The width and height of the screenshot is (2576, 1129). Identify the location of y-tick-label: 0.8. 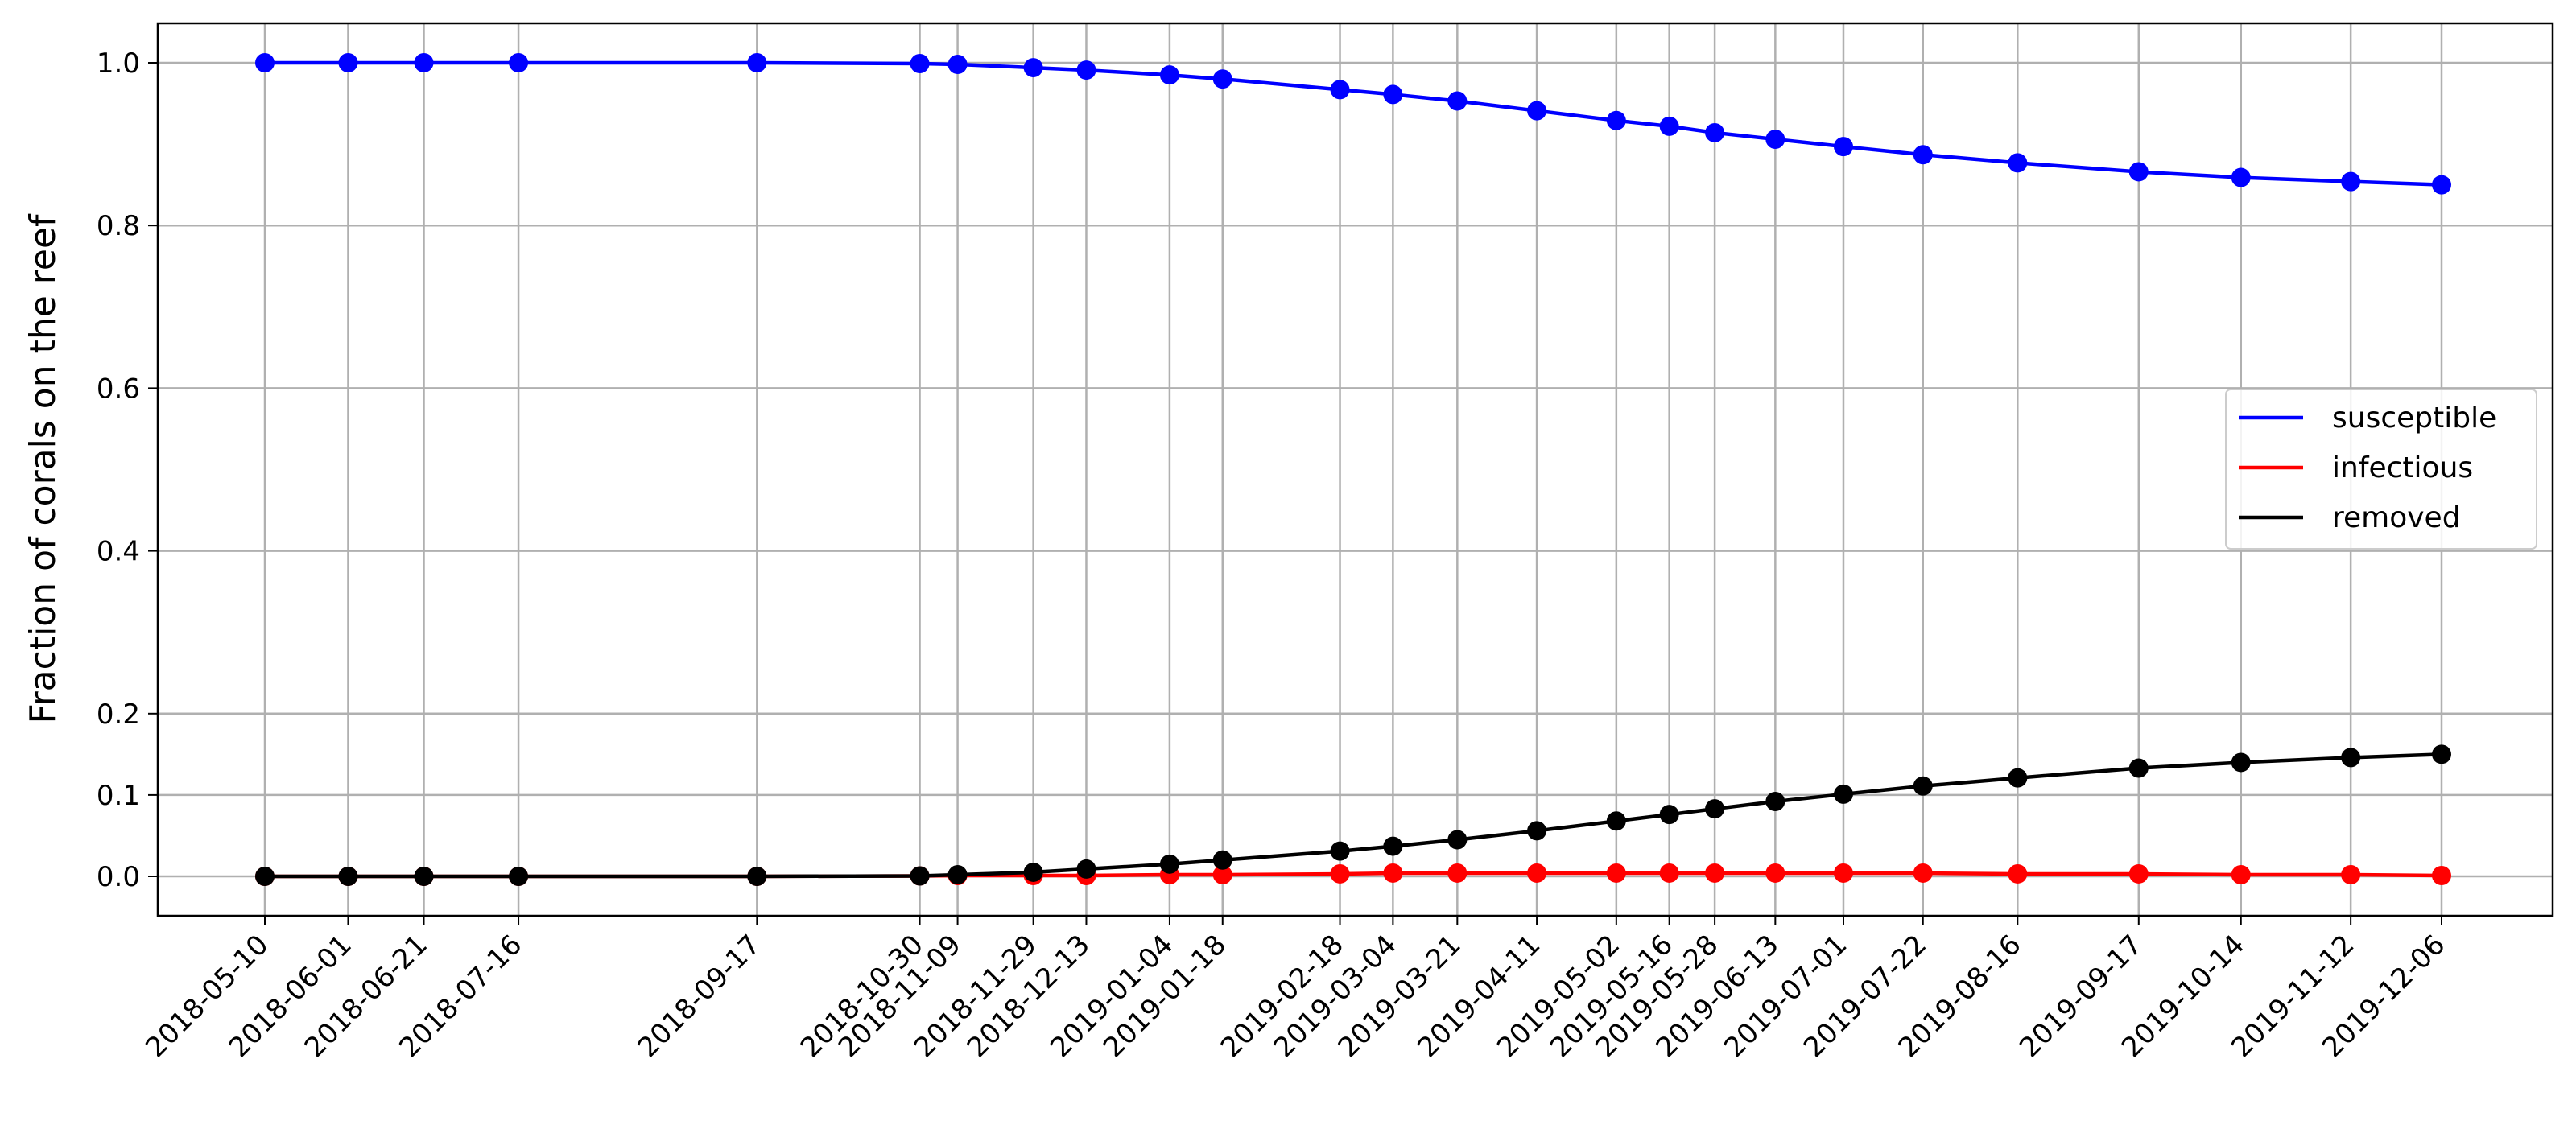
(118, 226).